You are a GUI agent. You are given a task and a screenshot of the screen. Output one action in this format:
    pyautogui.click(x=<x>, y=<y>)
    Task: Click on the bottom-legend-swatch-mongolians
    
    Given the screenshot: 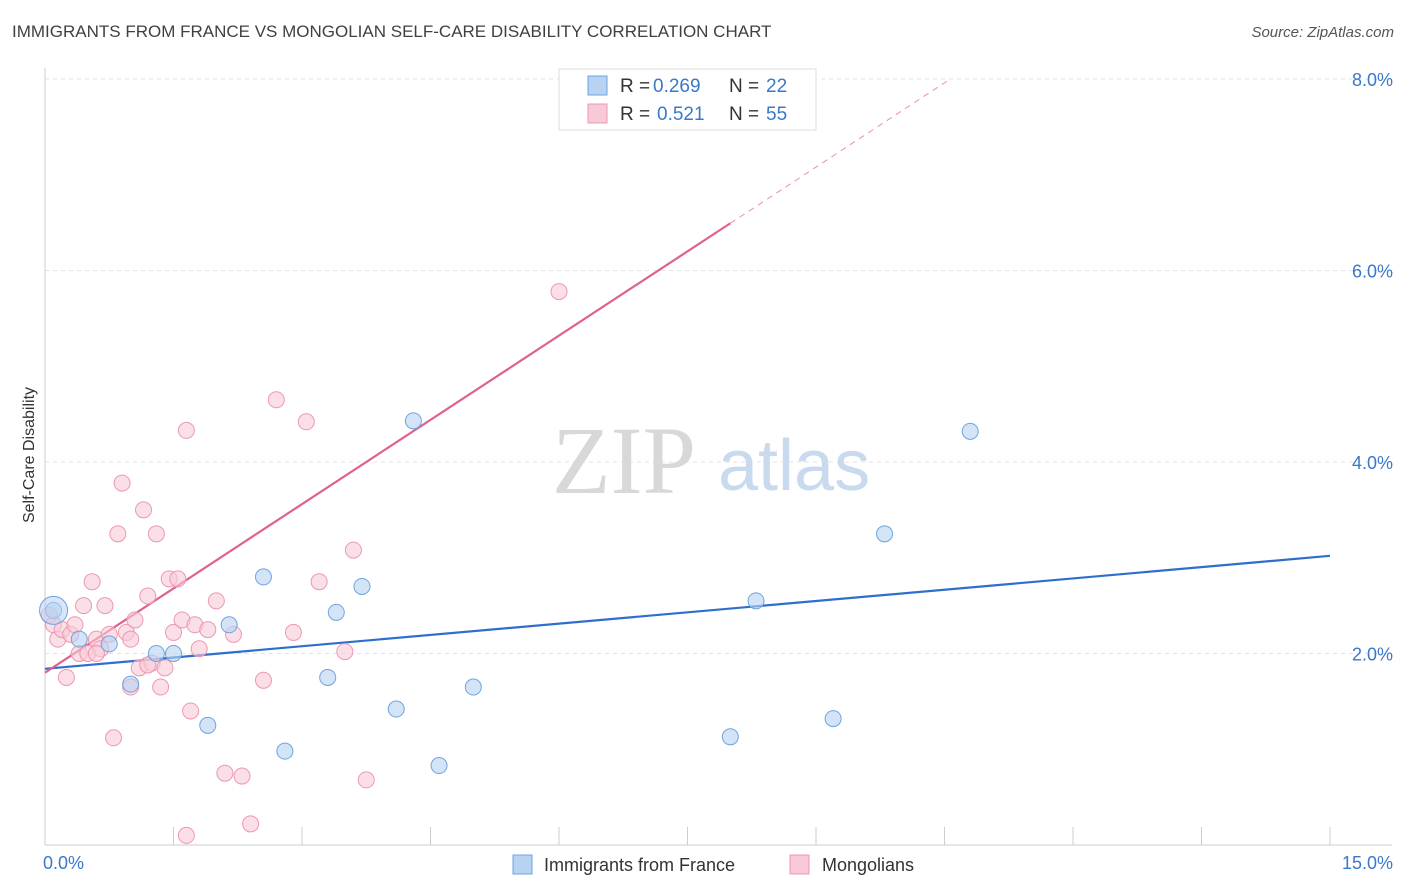 What is the action you would take?
    pyautogui.click(x=799, y=864)
    